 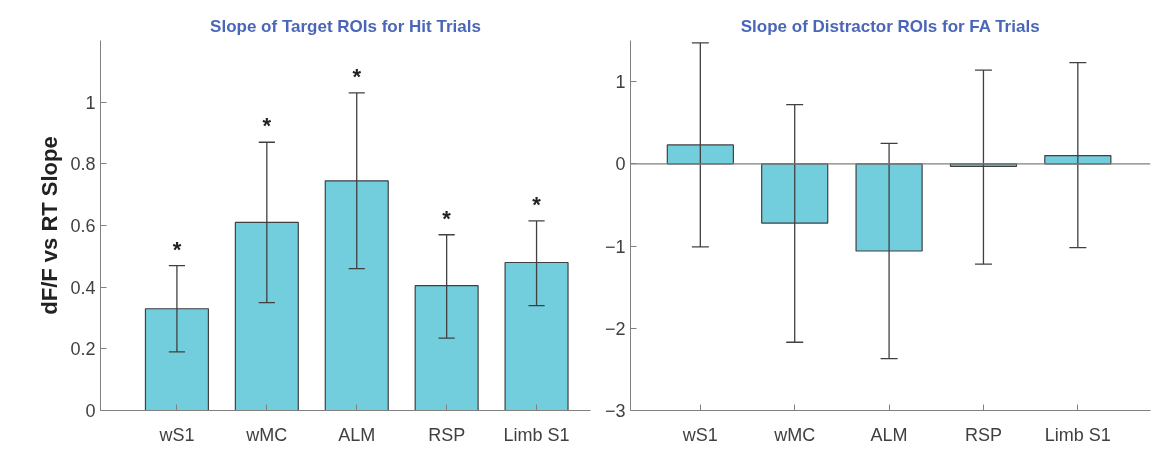 What do you see at coordinates (83, 164) in the screenshot?
I see `y-tick-label: 0.8` at bounding box center [83, 164].